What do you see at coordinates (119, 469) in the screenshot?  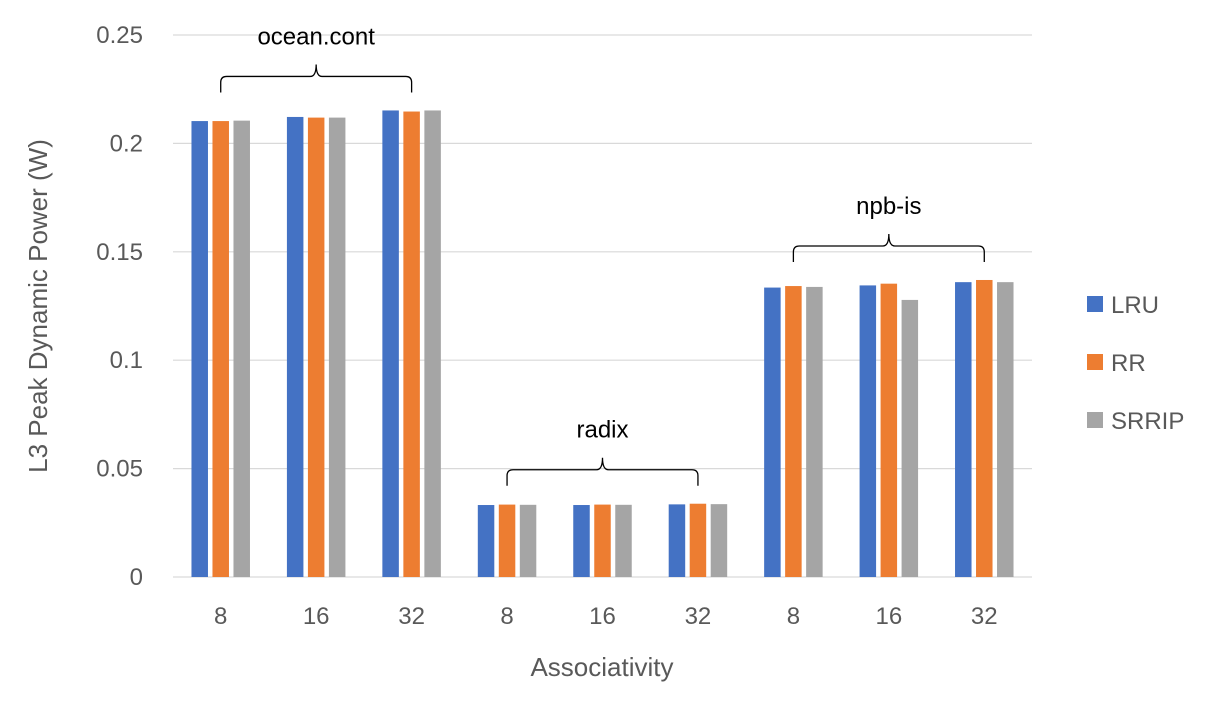 I see `y-tick-label: 0.05` at bounding box center [119, 469].